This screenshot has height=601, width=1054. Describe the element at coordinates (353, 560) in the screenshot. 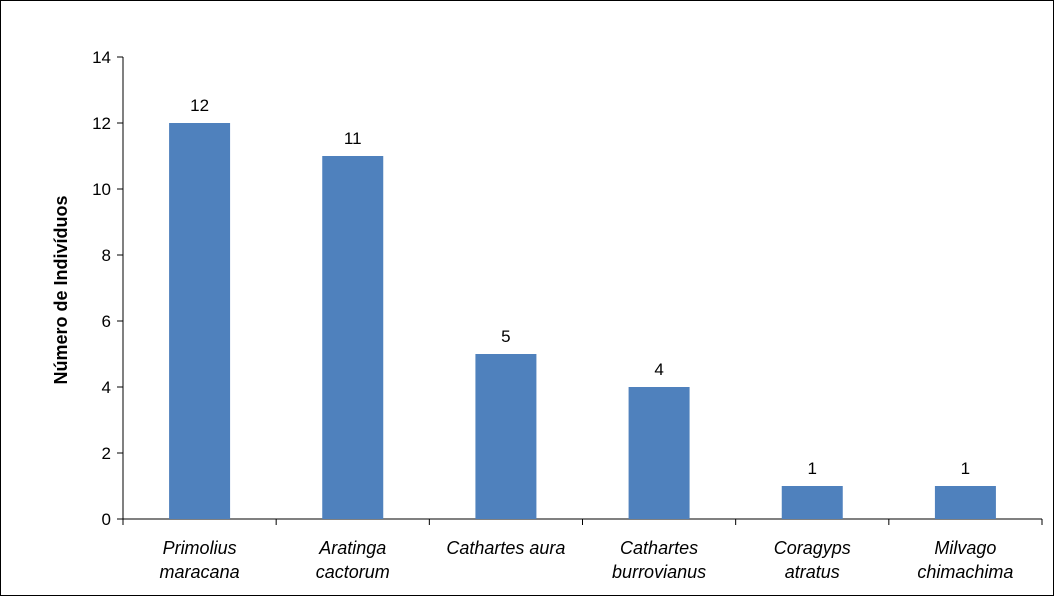

I see `x-tick-label: Aratinga cactorum` at that location.